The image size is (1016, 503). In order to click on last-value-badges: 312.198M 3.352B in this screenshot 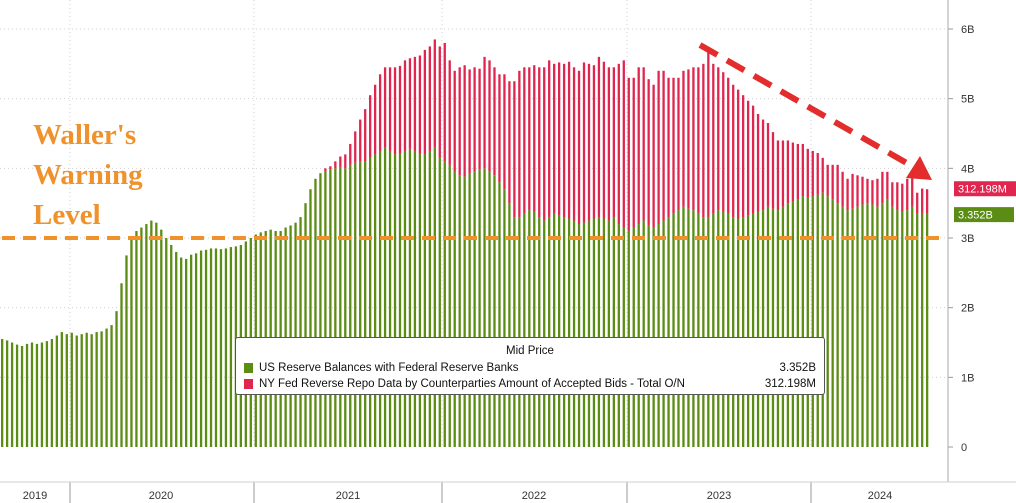, I will do `click(985, 202)`.